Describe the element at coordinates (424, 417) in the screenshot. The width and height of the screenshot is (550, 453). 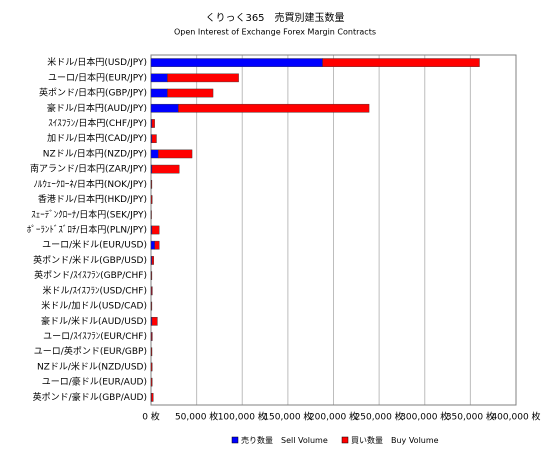
I see `x-tick-label: 300,000 枚` at that location.